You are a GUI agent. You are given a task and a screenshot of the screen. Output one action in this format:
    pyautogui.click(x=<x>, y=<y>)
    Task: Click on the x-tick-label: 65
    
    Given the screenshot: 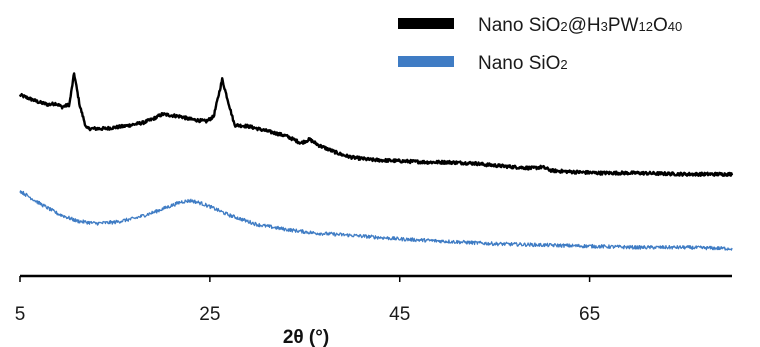 What is the action you would take?
    pyautogui.click(x=589, y=314)
    